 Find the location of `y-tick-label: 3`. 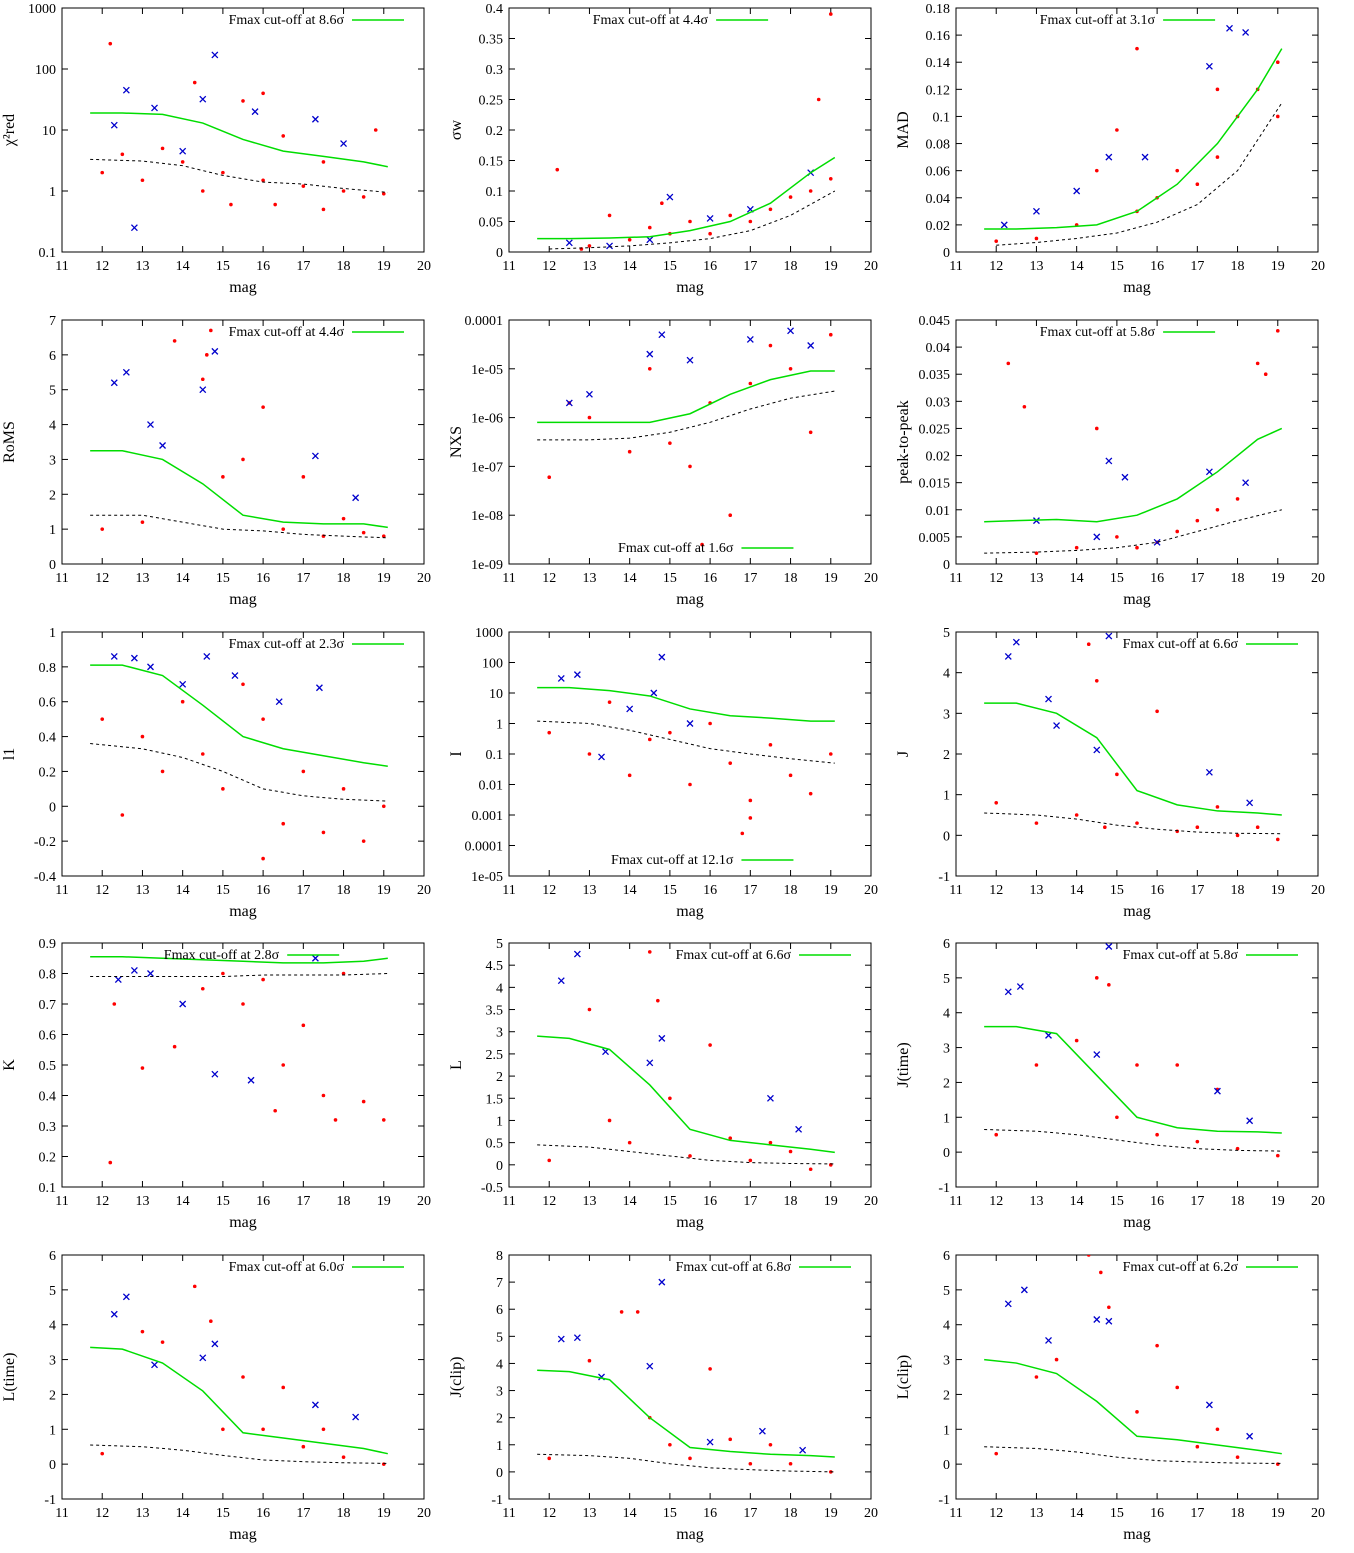

y-tick-label: 3 is located at coordinates (52, 460).